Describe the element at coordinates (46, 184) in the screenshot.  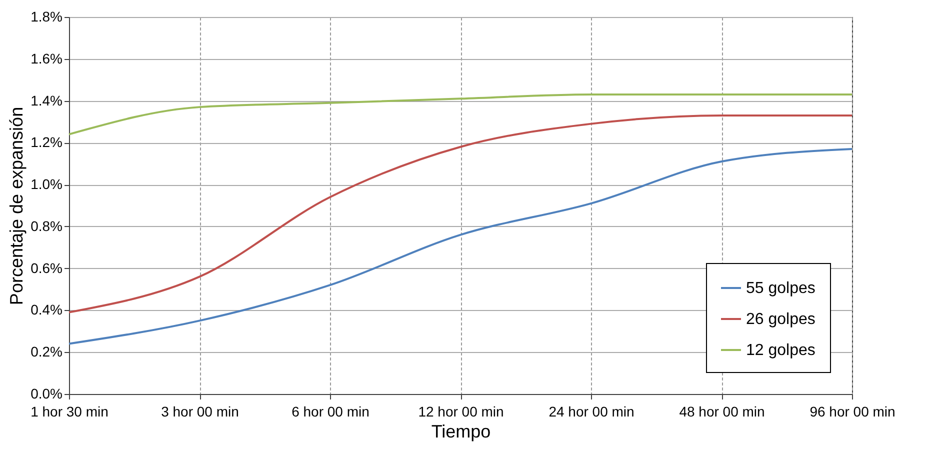
I see `y-tick-label: 1.0%` at that location.